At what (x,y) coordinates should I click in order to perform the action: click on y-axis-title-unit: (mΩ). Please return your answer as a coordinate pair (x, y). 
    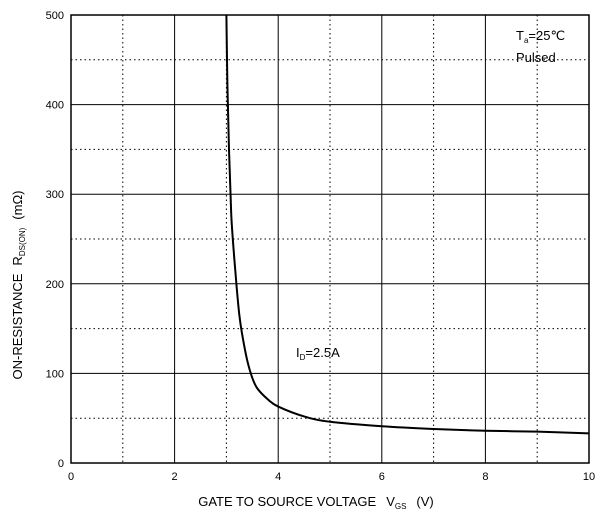
    Looking at the image, I should click on (17, 205).